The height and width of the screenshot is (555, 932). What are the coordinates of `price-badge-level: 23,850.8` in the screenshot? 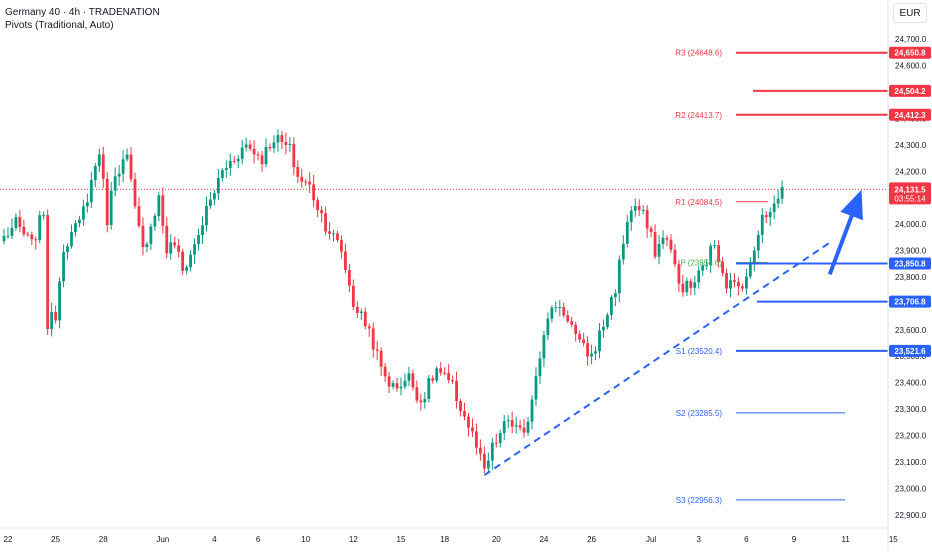 It's located at (910, 263).